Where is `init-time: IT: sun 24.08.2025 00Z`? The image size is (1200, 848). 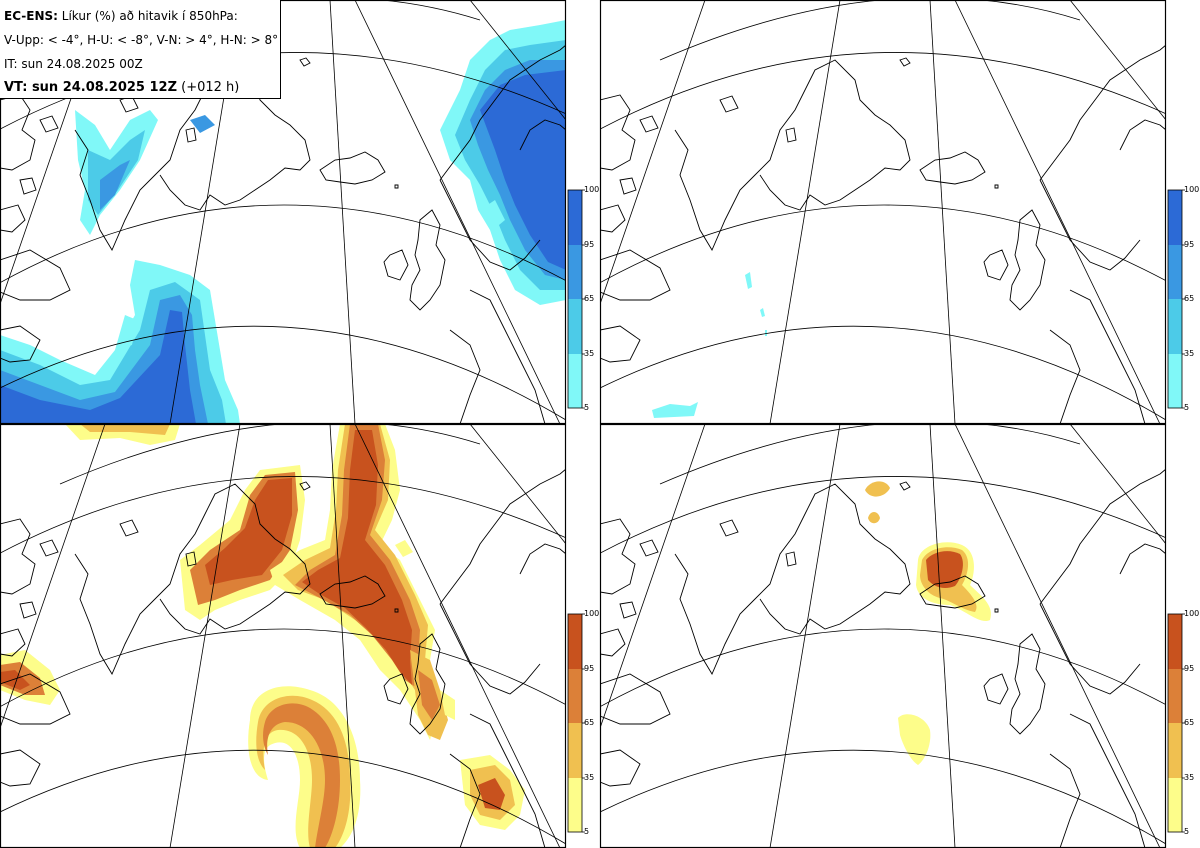 init-time: IT: sun 24.08.2025 00Z is located at coordinates (73, 64).